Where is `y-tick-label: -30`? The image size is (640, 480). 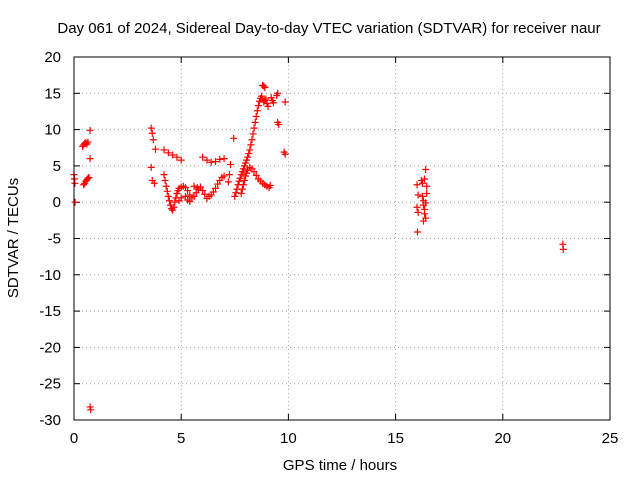
y-tick-label: -30 is located at coordinates (50, 420).